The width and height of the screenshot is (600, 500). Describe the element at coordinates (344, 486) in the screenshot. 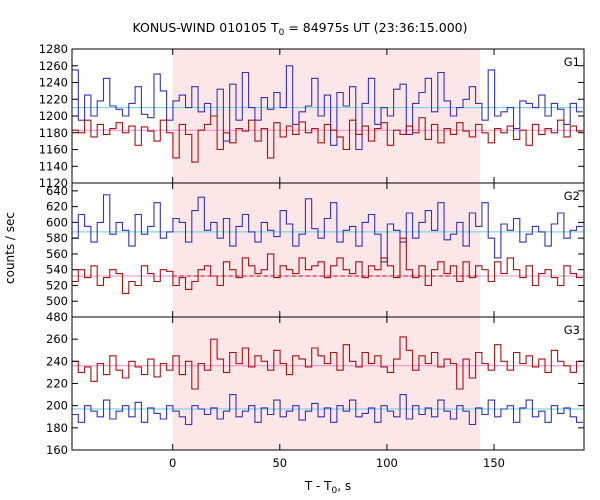

I see `x-axis-label-rest: , s` at that location.